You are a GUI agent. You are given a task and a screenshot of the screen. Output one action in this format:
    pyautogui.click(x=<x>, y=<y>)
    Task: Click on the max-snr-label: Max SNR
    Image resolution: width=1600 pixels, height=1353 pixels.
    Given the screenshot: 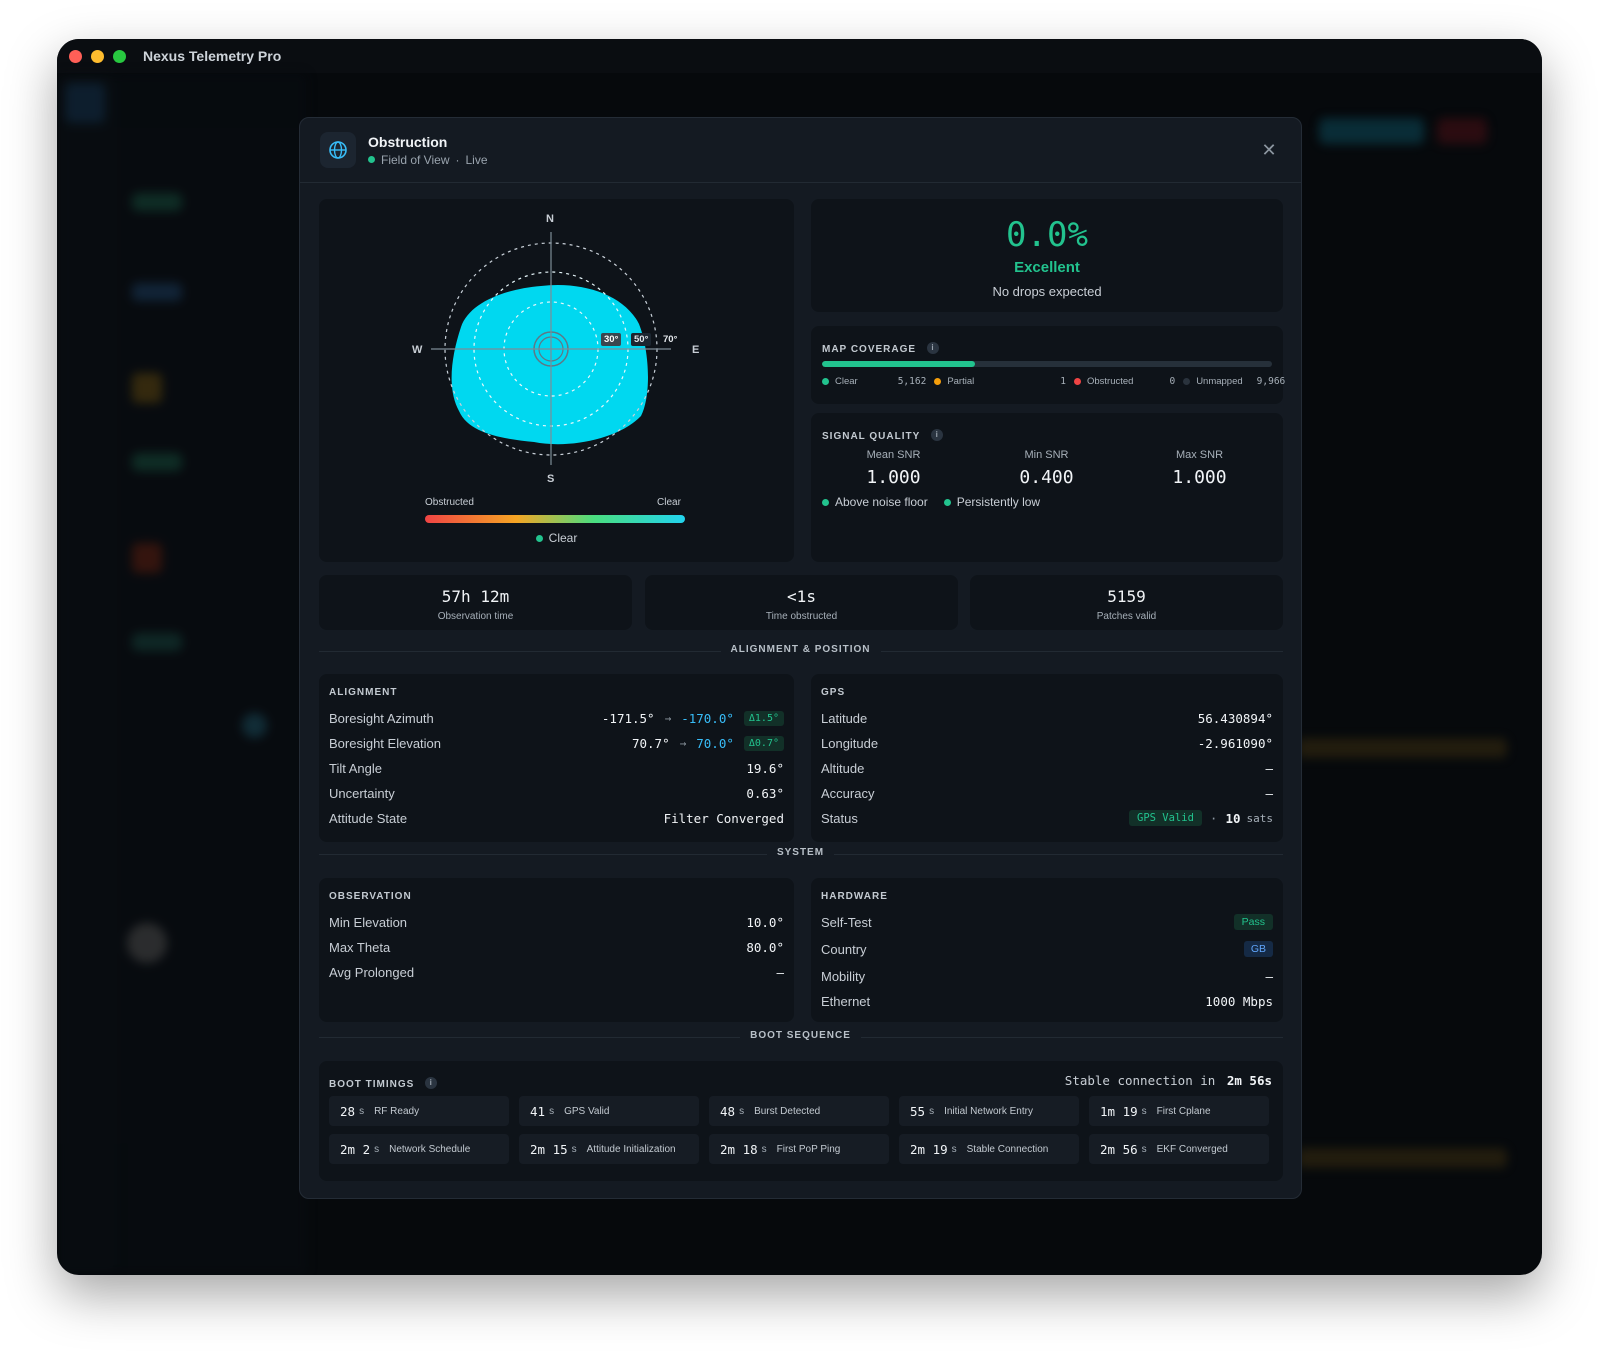 What is the action you would take?
    pyautogui.click(x=1199, y=455)
    